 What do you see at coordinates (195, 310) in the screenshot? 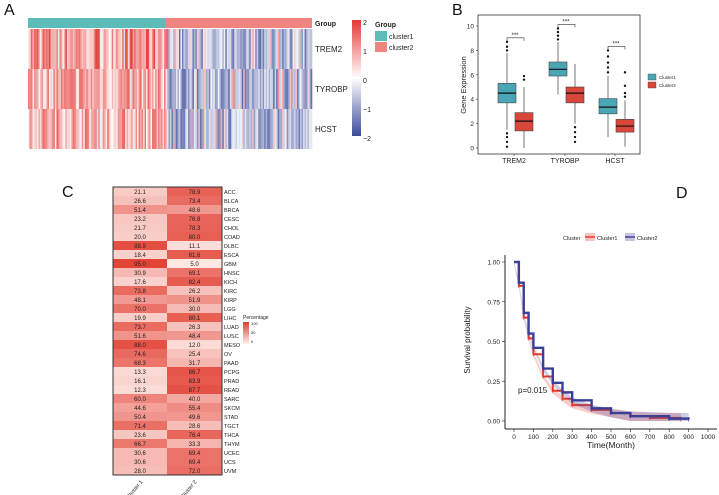
I see `cell-value: 30.0` at bounding box center [195, 310].